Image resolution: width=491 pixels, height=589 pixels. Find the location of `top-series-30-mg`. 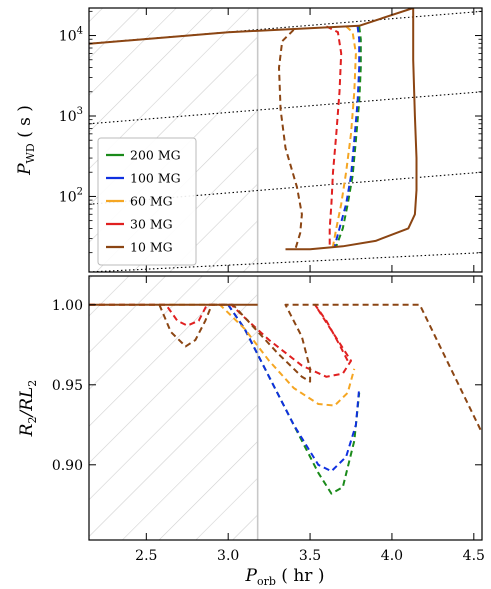

top-series-30-mg is located at coordinates (334, 136).